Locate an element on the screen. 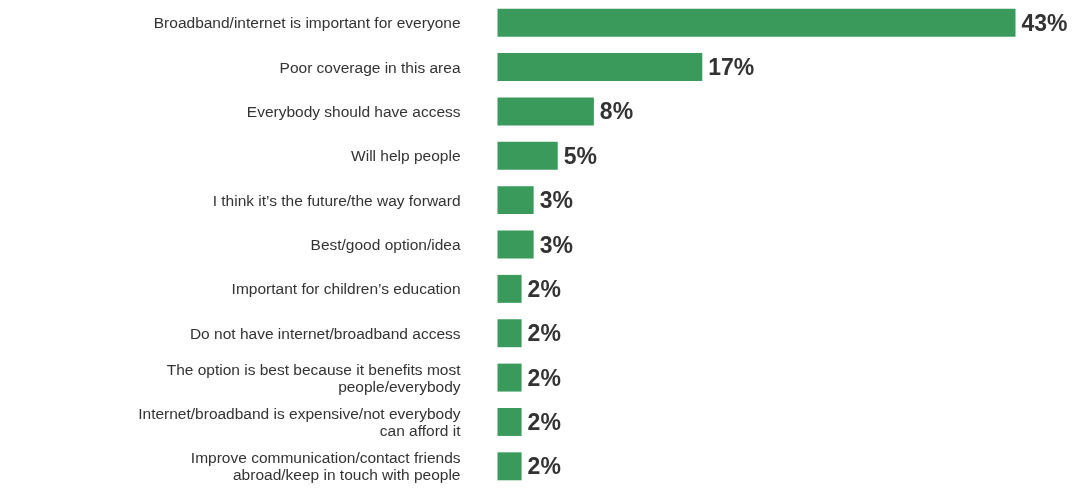 This screenshot has width=1092, height=488. y-tick-label: Do not have internet/broadband access is located at coordinates (325, 333).